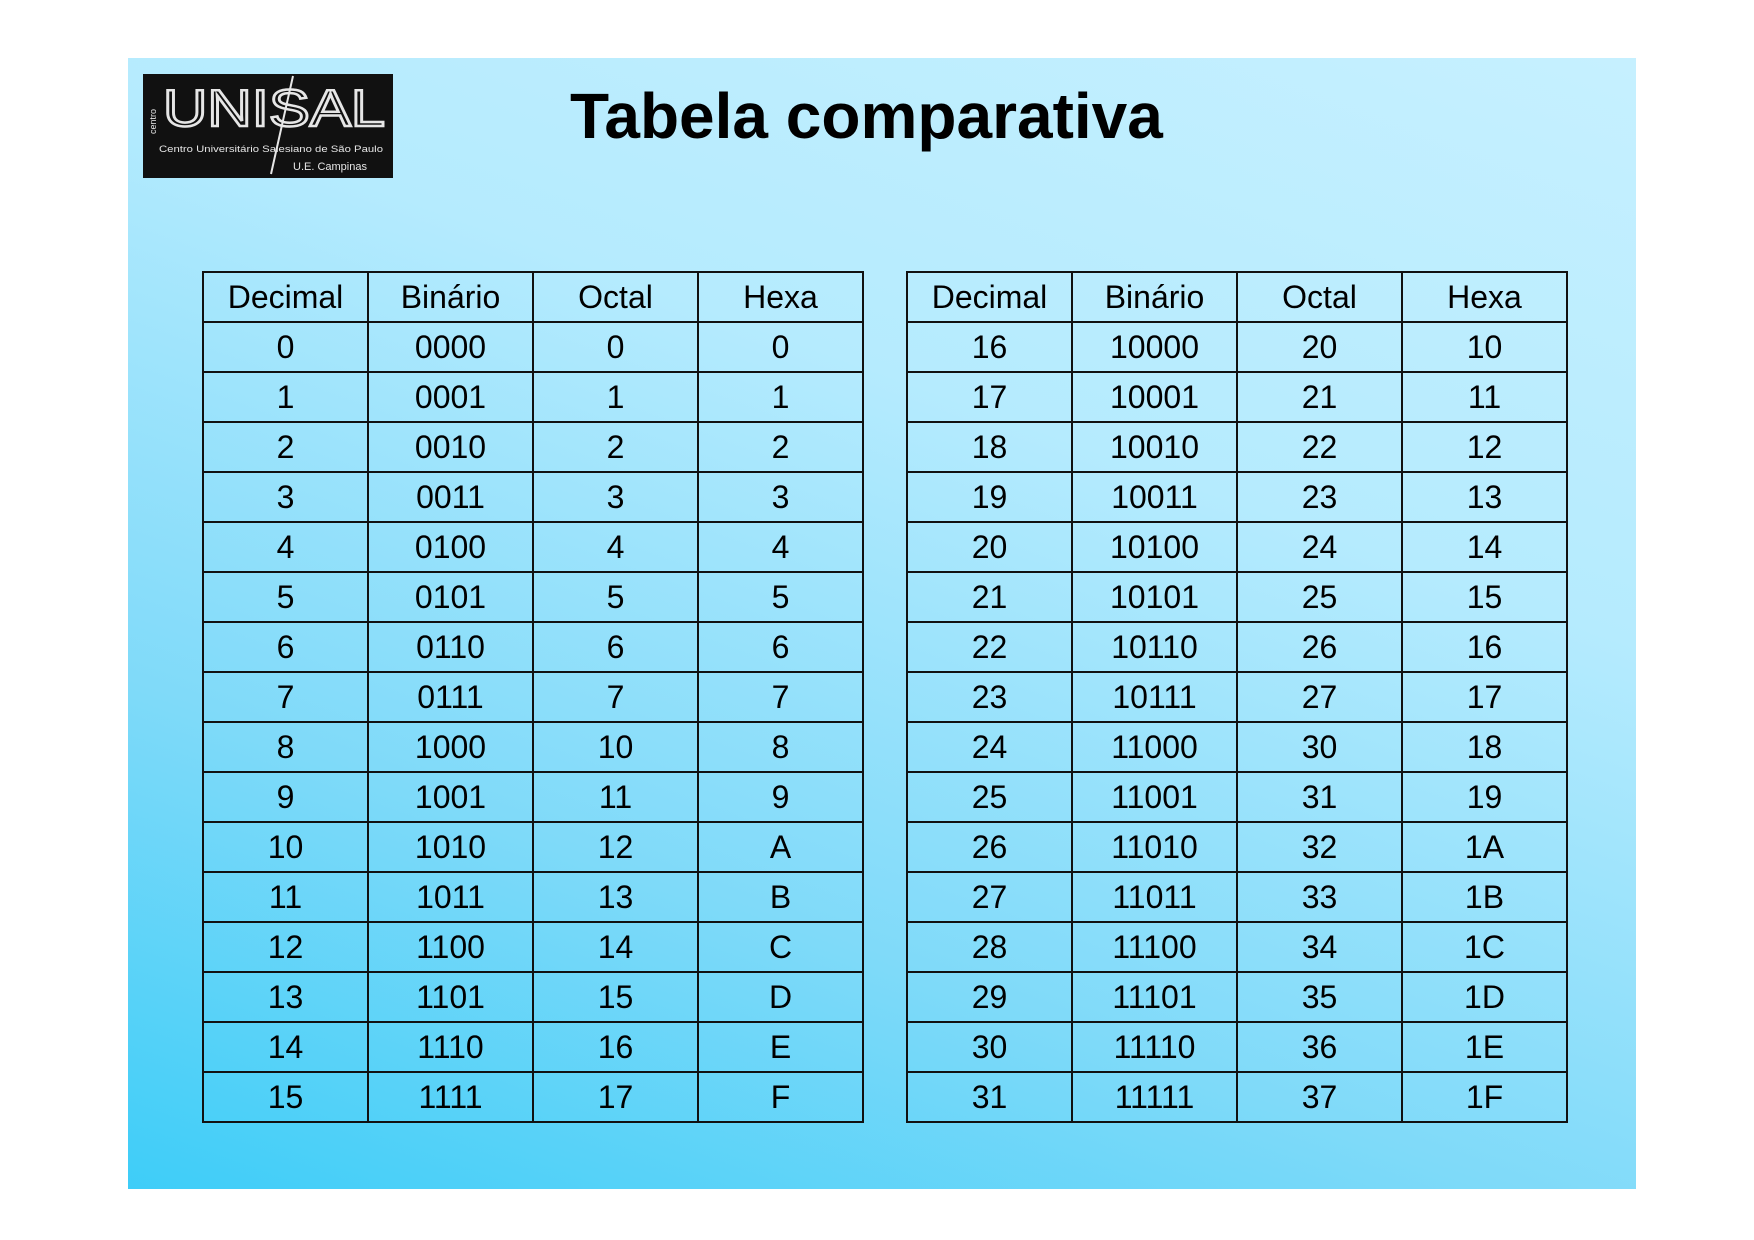 This screenshot has height=1240, width=1754. I want to click on table-row: 20 10100 24 14, so click(1237, 547).